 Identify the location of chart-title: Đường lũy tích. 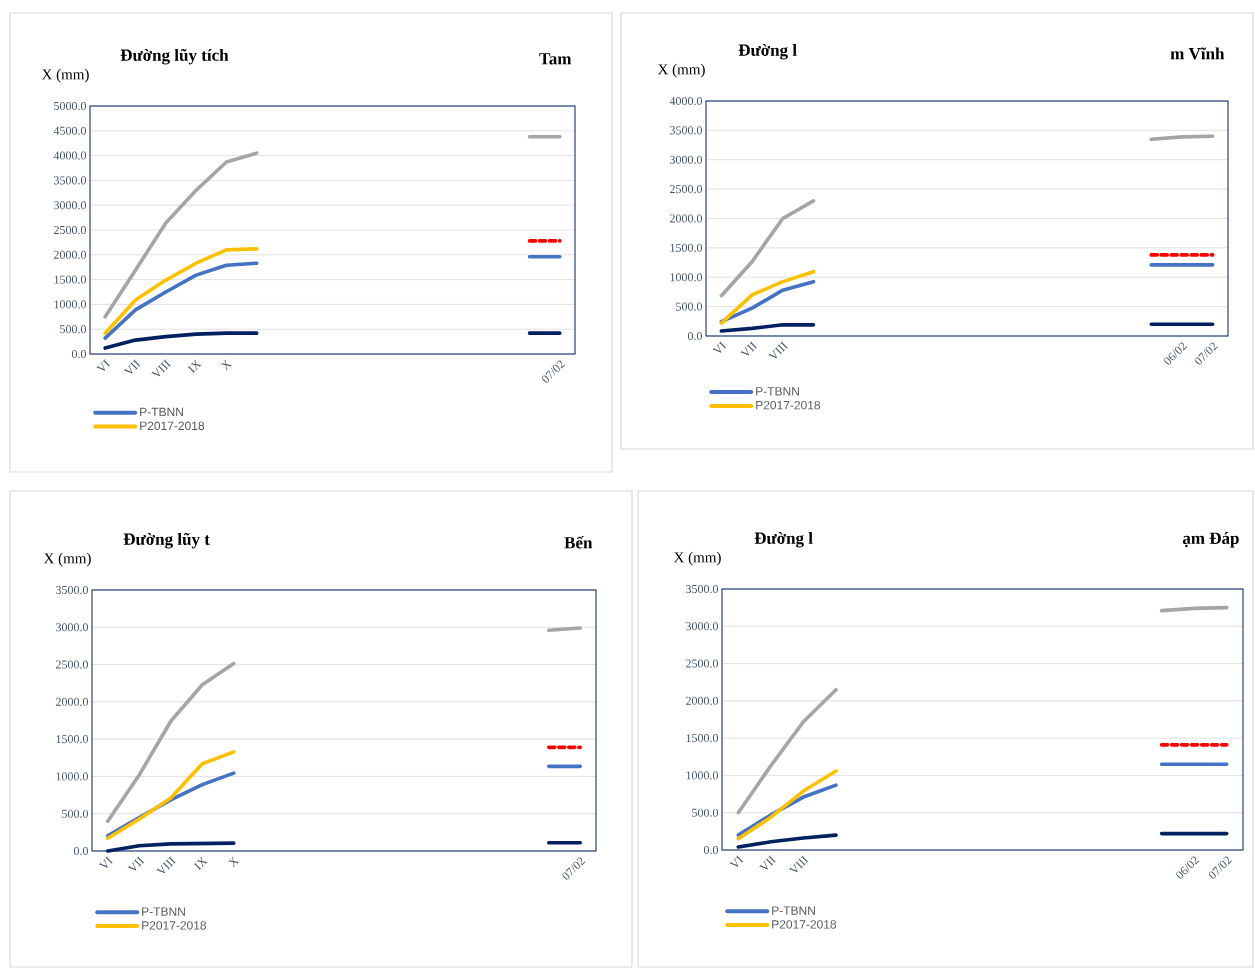
(174, 56).